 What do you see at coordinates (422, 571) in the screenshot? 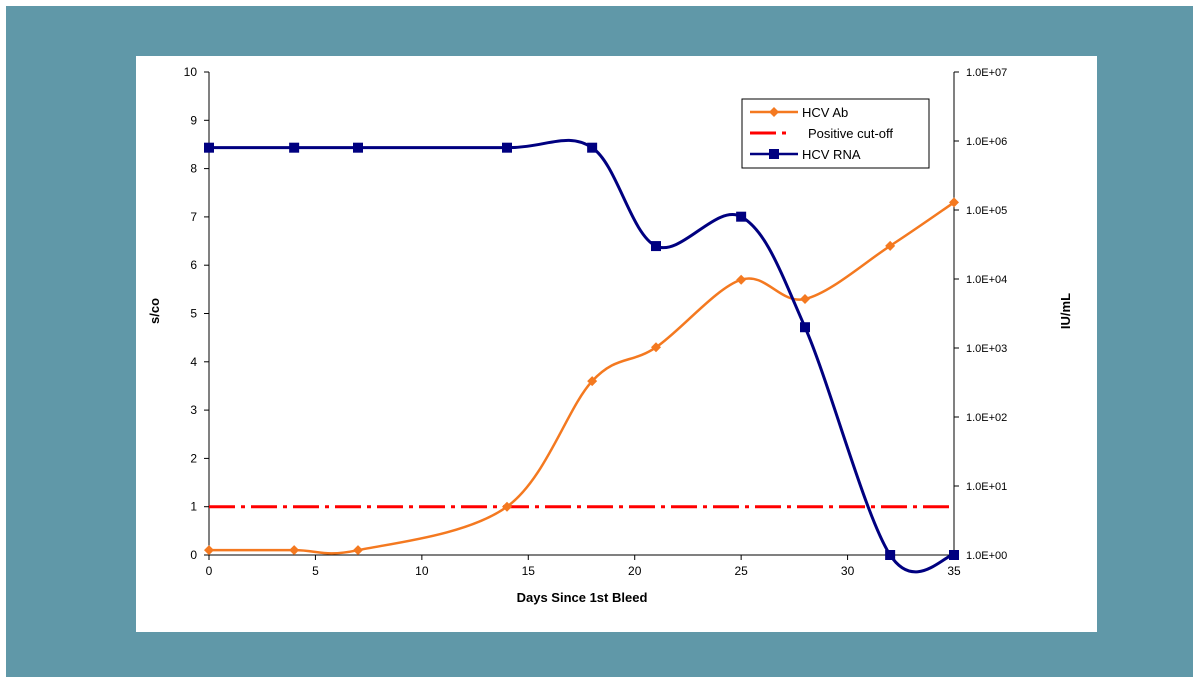
I see `x-tick-label: 10` at bounding box center [422, 571].